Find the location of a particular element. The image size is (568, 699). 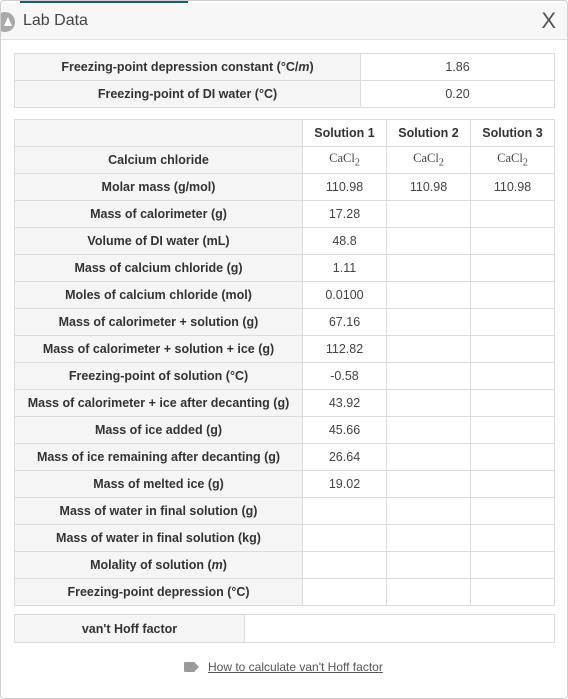

row-label-unit: m is located at coordinates (217, 565).